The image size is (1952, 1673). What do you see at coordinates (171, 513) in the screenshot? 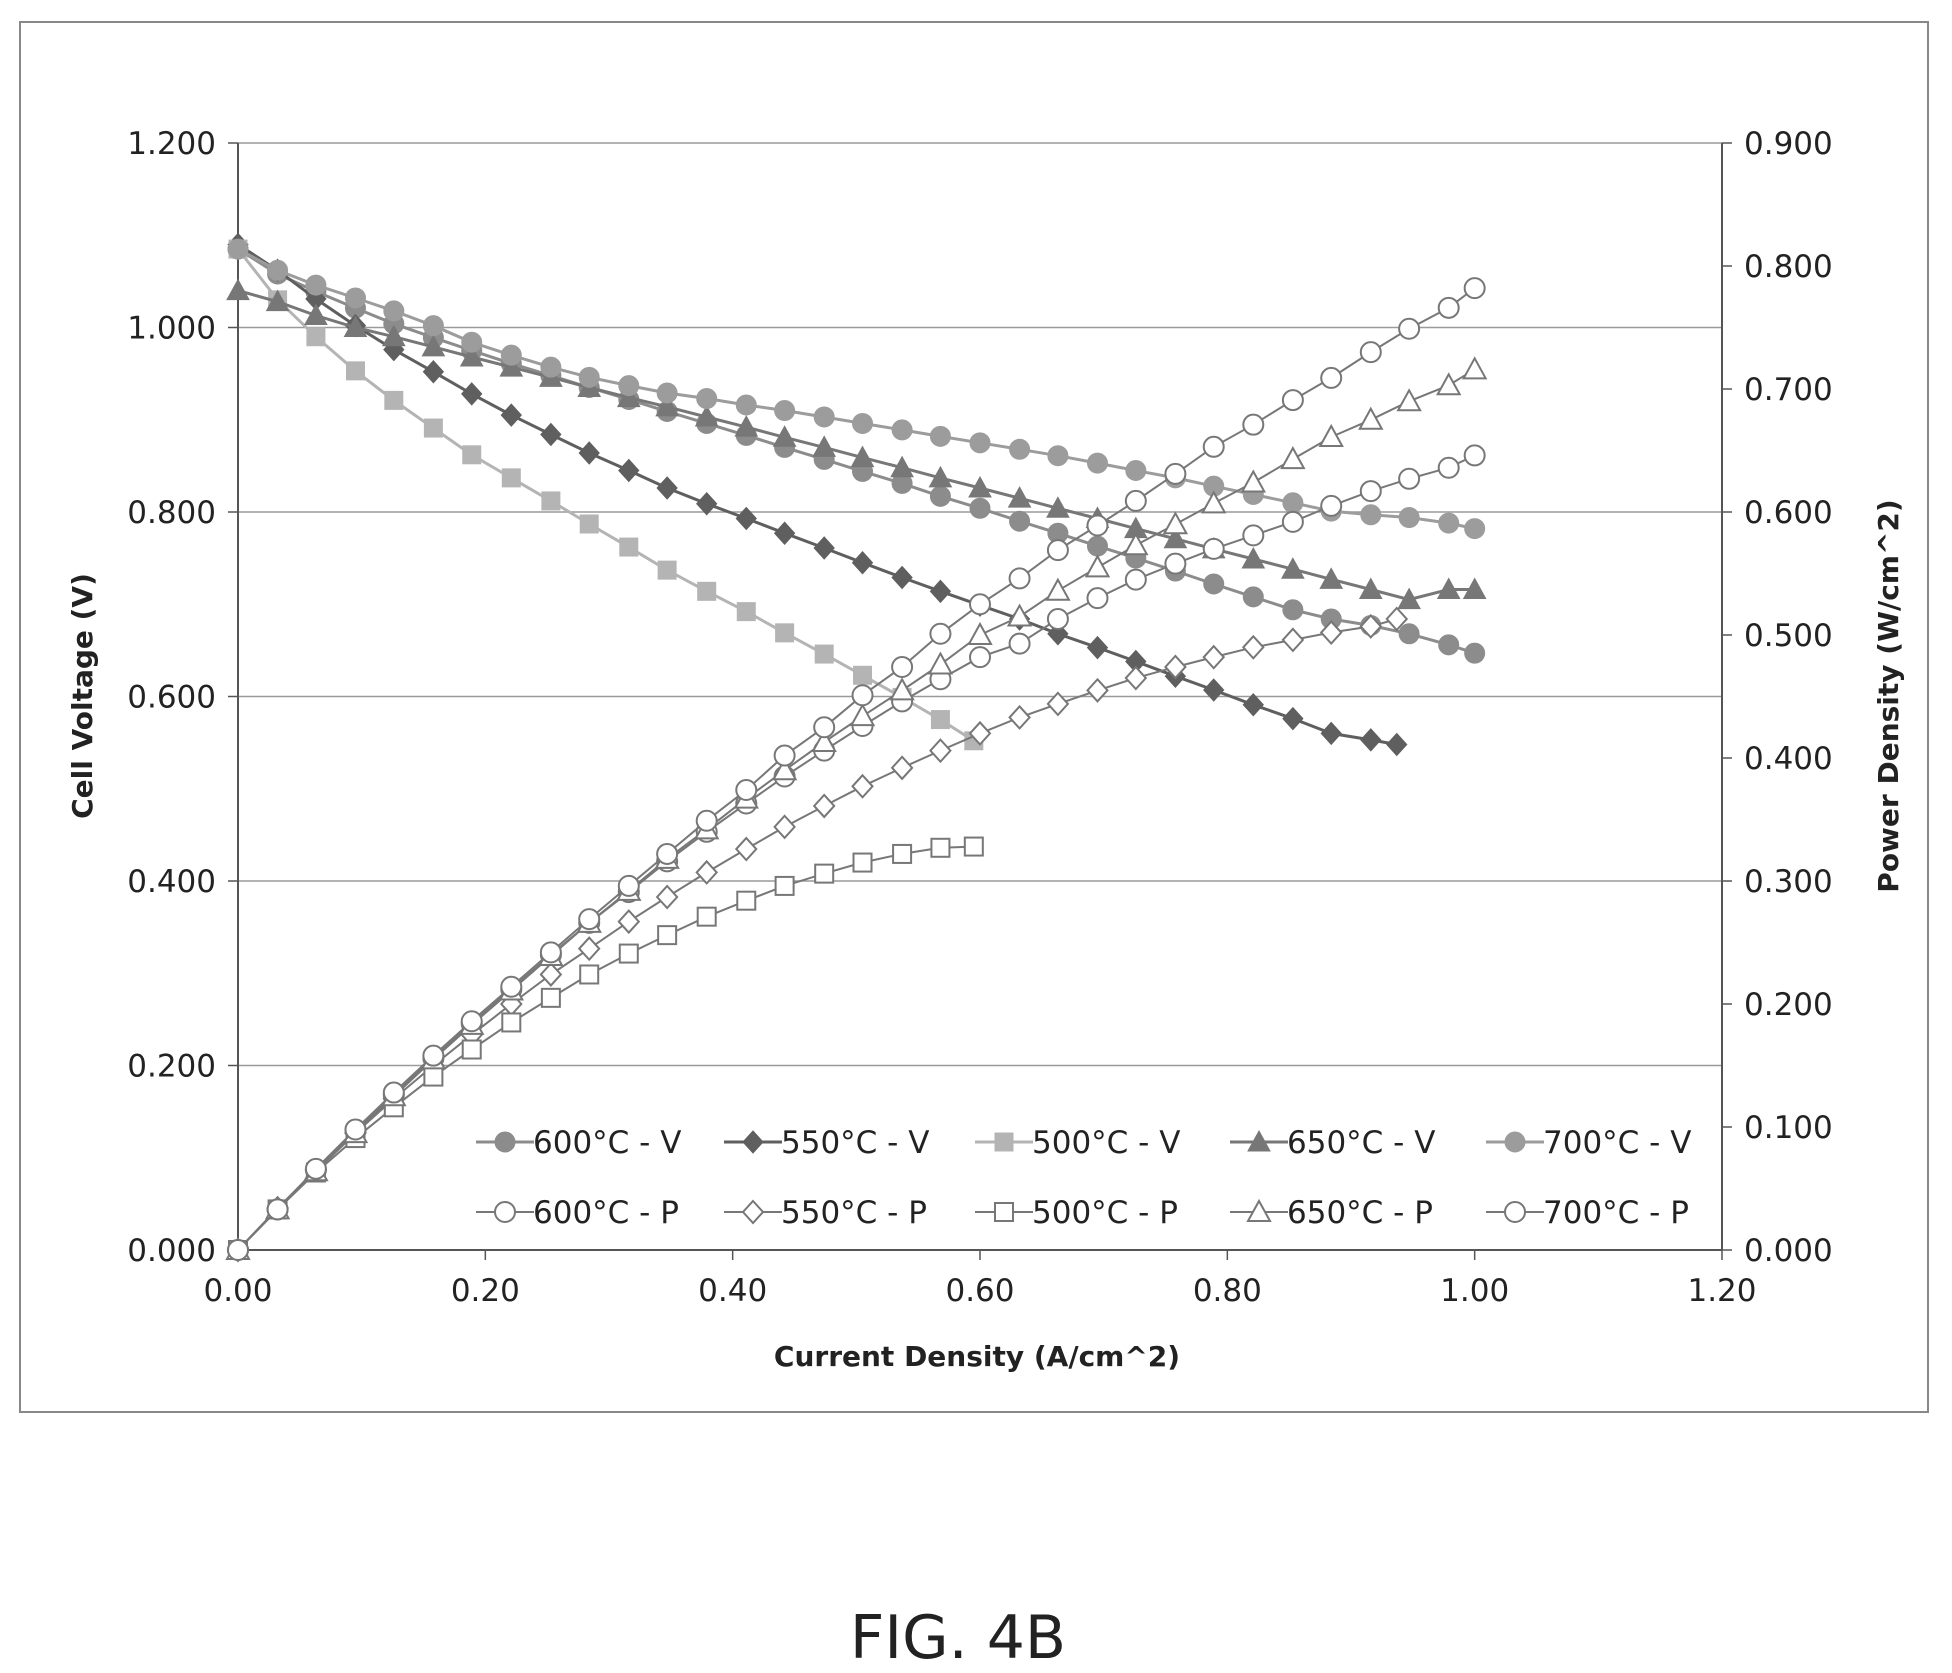
I see `y-tick-label: 0.800` at bounding box center [171, 513].